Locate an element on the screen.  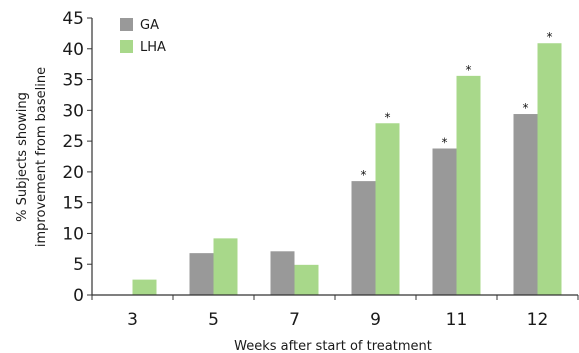
y-axis-label-line-2: improvement from baseline is located at coordinates (41, 157).